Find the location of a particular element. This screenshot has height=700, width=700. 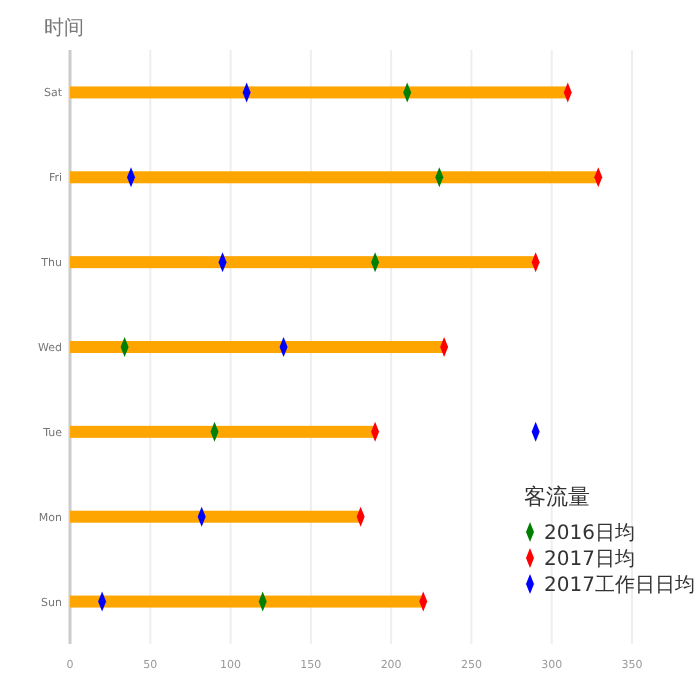

legend-label: 2017工作日日均 is located at coordinates (619, 585).